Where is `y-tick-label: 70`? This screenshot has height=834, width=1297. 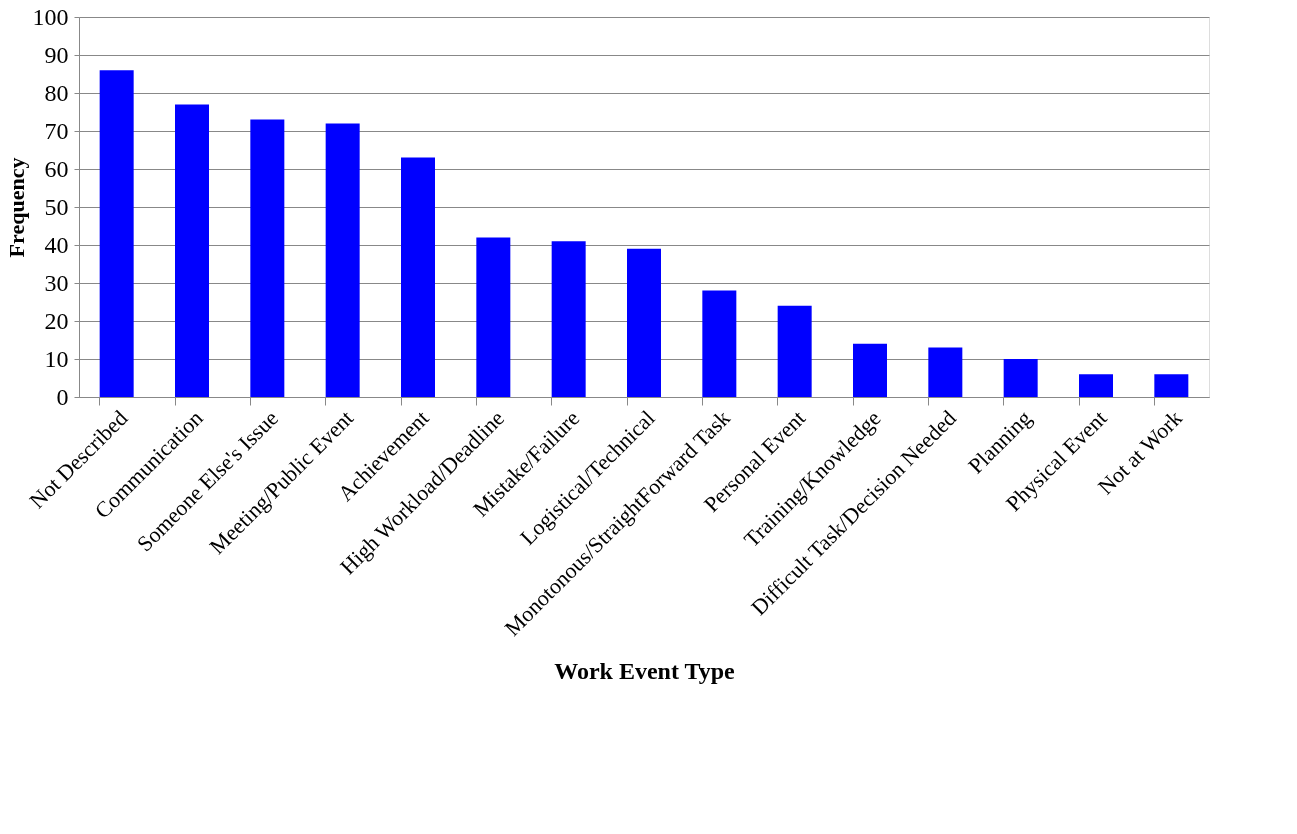 y-tick-label: 70 is located at coordinates (56, 130).